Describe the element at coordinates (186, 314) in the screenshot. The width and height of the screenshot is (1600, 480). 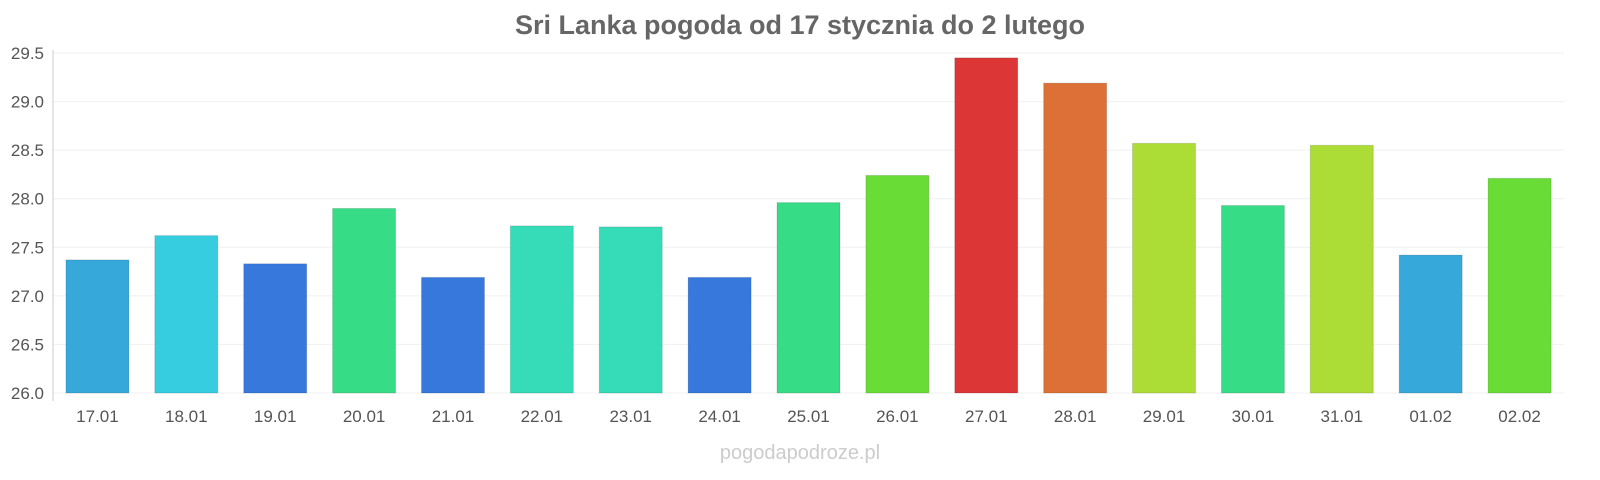
I see `bar-18.01` at that location.